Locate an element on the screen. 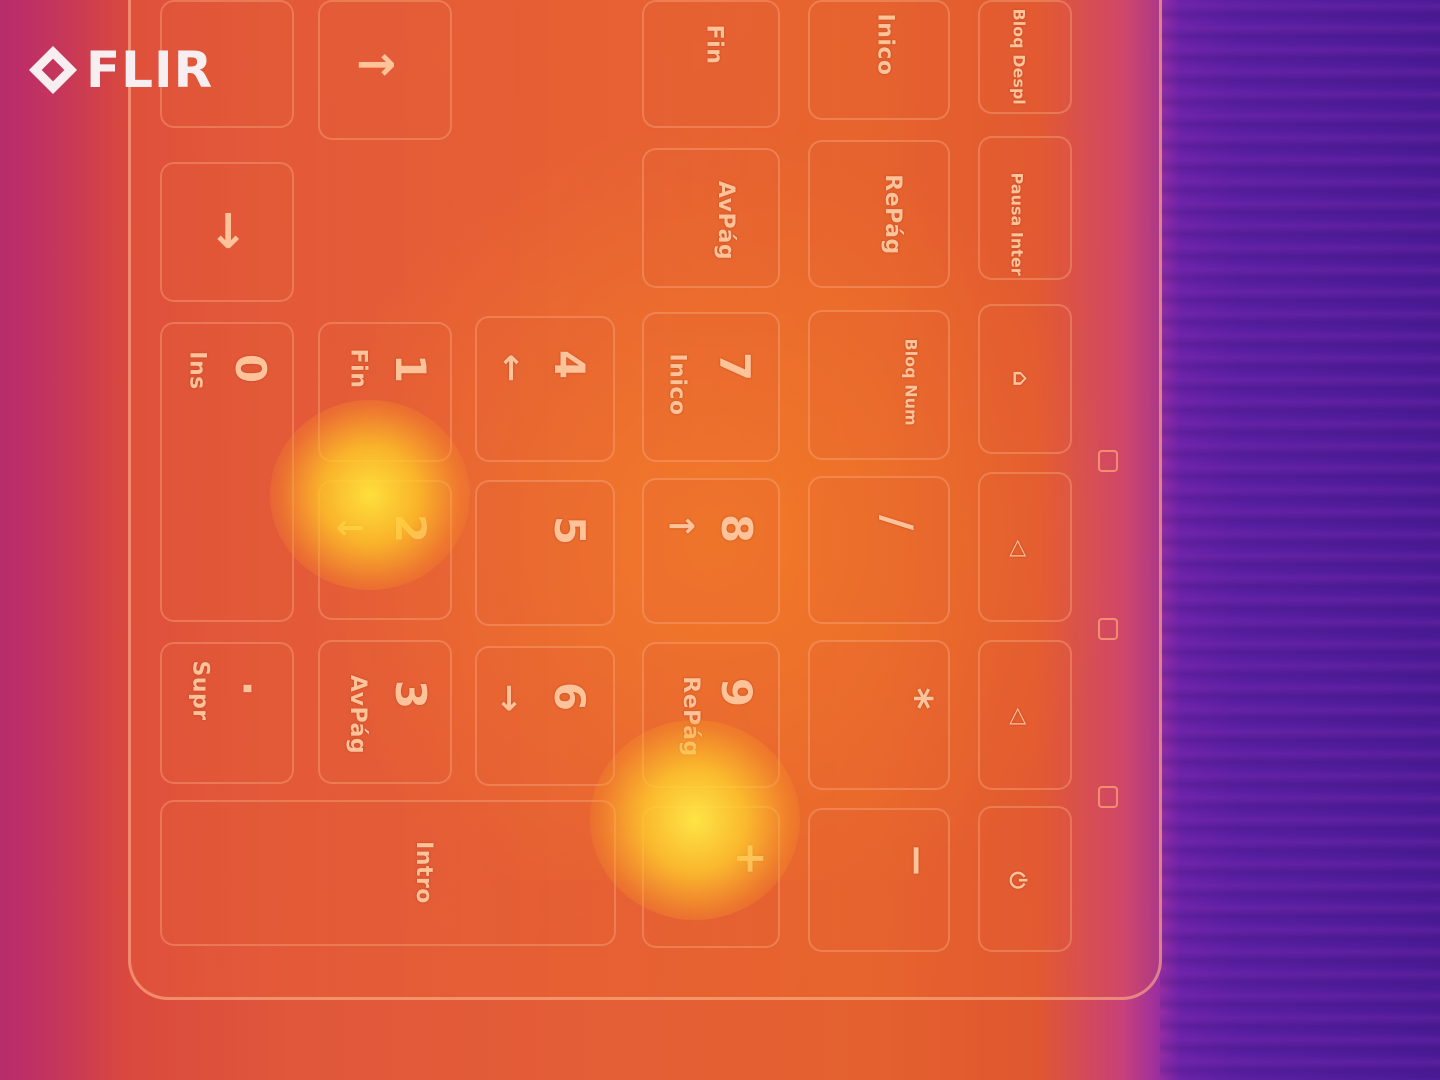  key-power: ⏻ is located at coordinates (1025, 879).